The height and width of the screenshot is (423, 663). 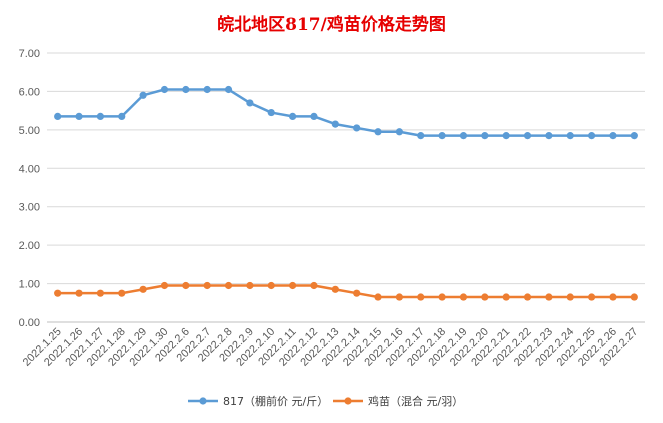 I want to click on y-tick-label: 5.00, so click(x=29, y=131).